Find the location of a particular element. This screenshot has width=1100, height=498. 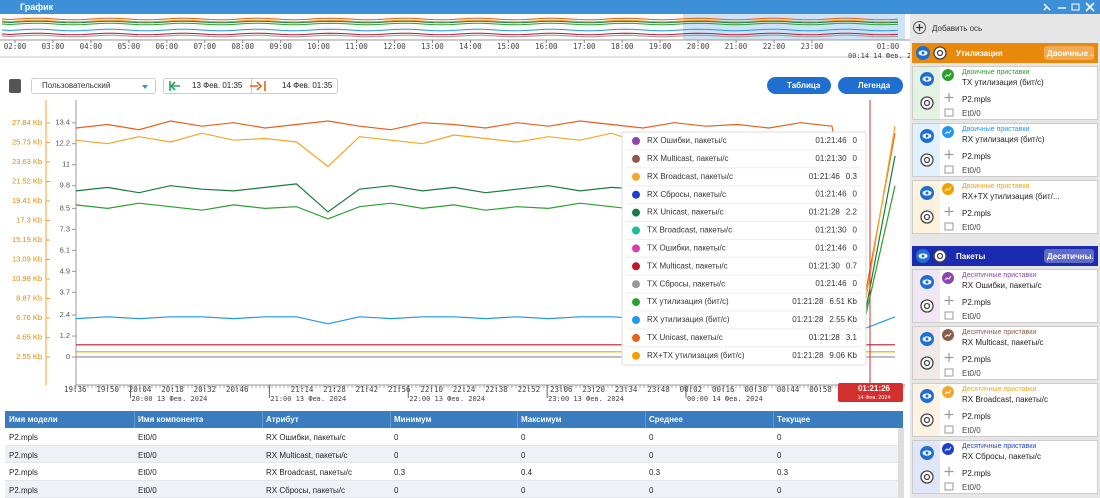

y2-tick-label: 13.09 Kb is located at coordinates (27, 258).